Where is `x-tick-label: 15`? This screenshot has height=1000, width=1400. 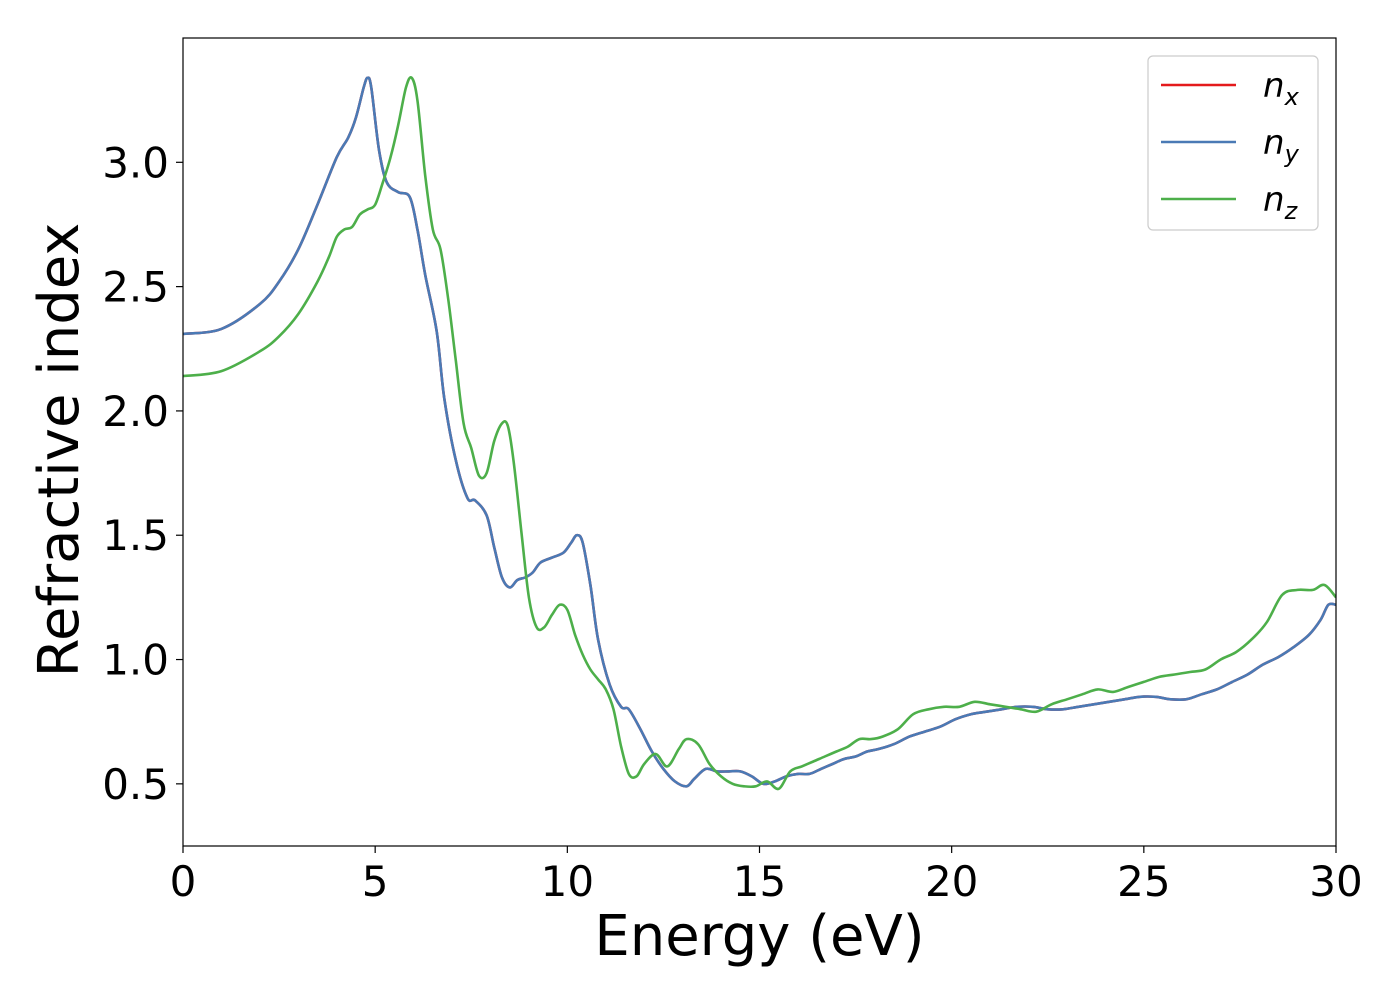 x-tick-label: 15 is located at coordinates (759, 881).